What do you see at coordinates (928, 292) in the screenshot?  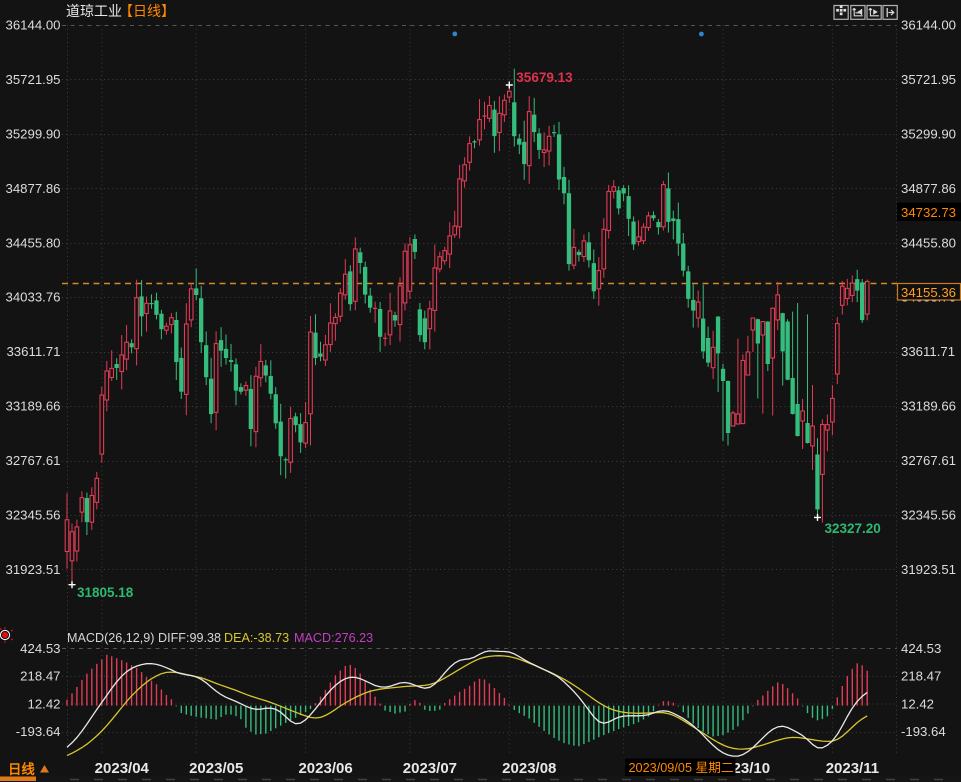 I see `svg-text: 34155.36` at bounding box center [928, 292].